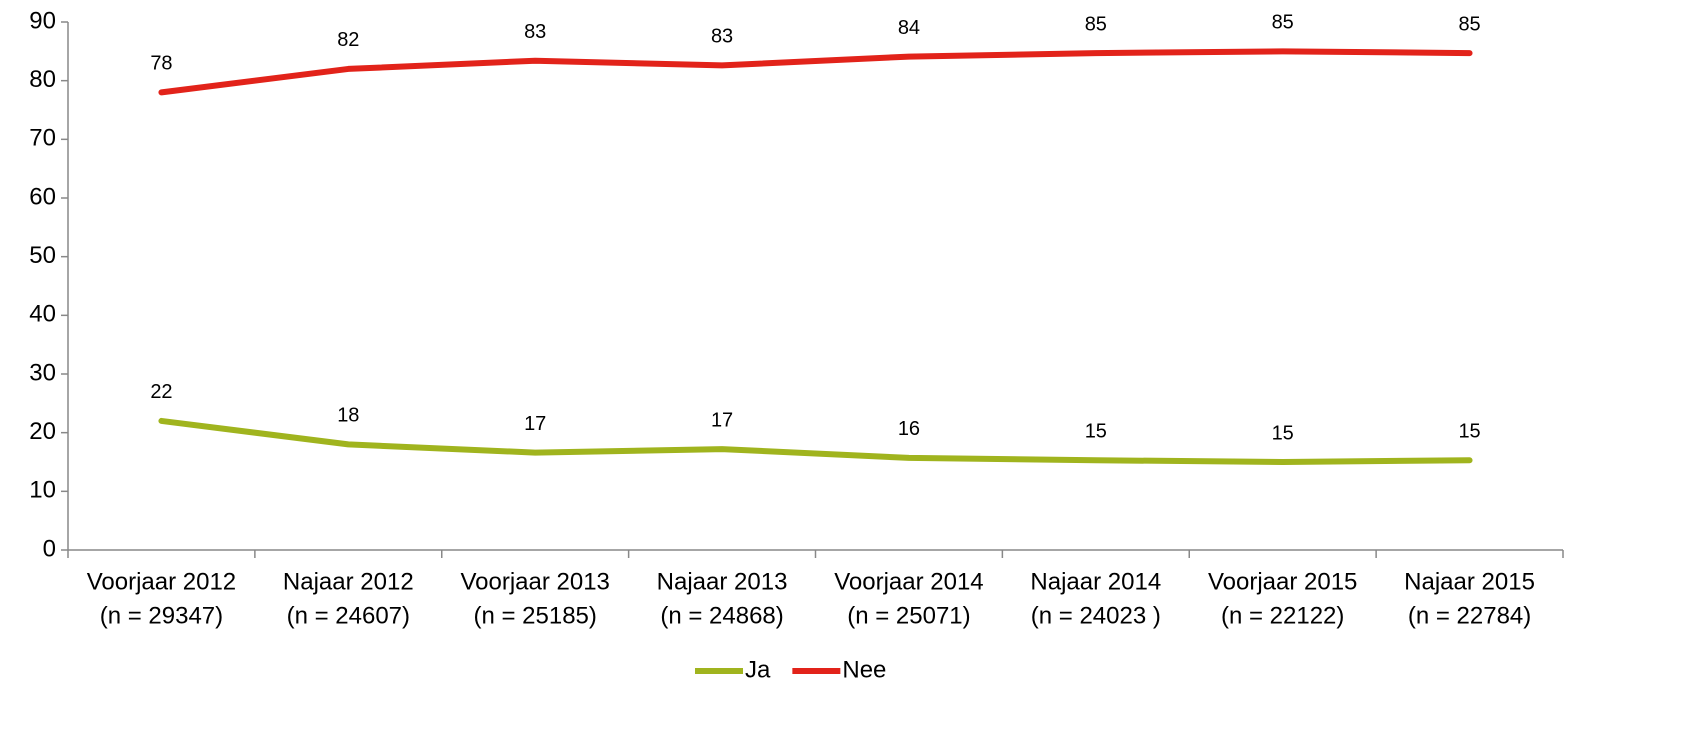  What do you see at coordinates (42, 490) in the screenshot?
I see `y-tick-label: 10` at bounding box center [42, 490].